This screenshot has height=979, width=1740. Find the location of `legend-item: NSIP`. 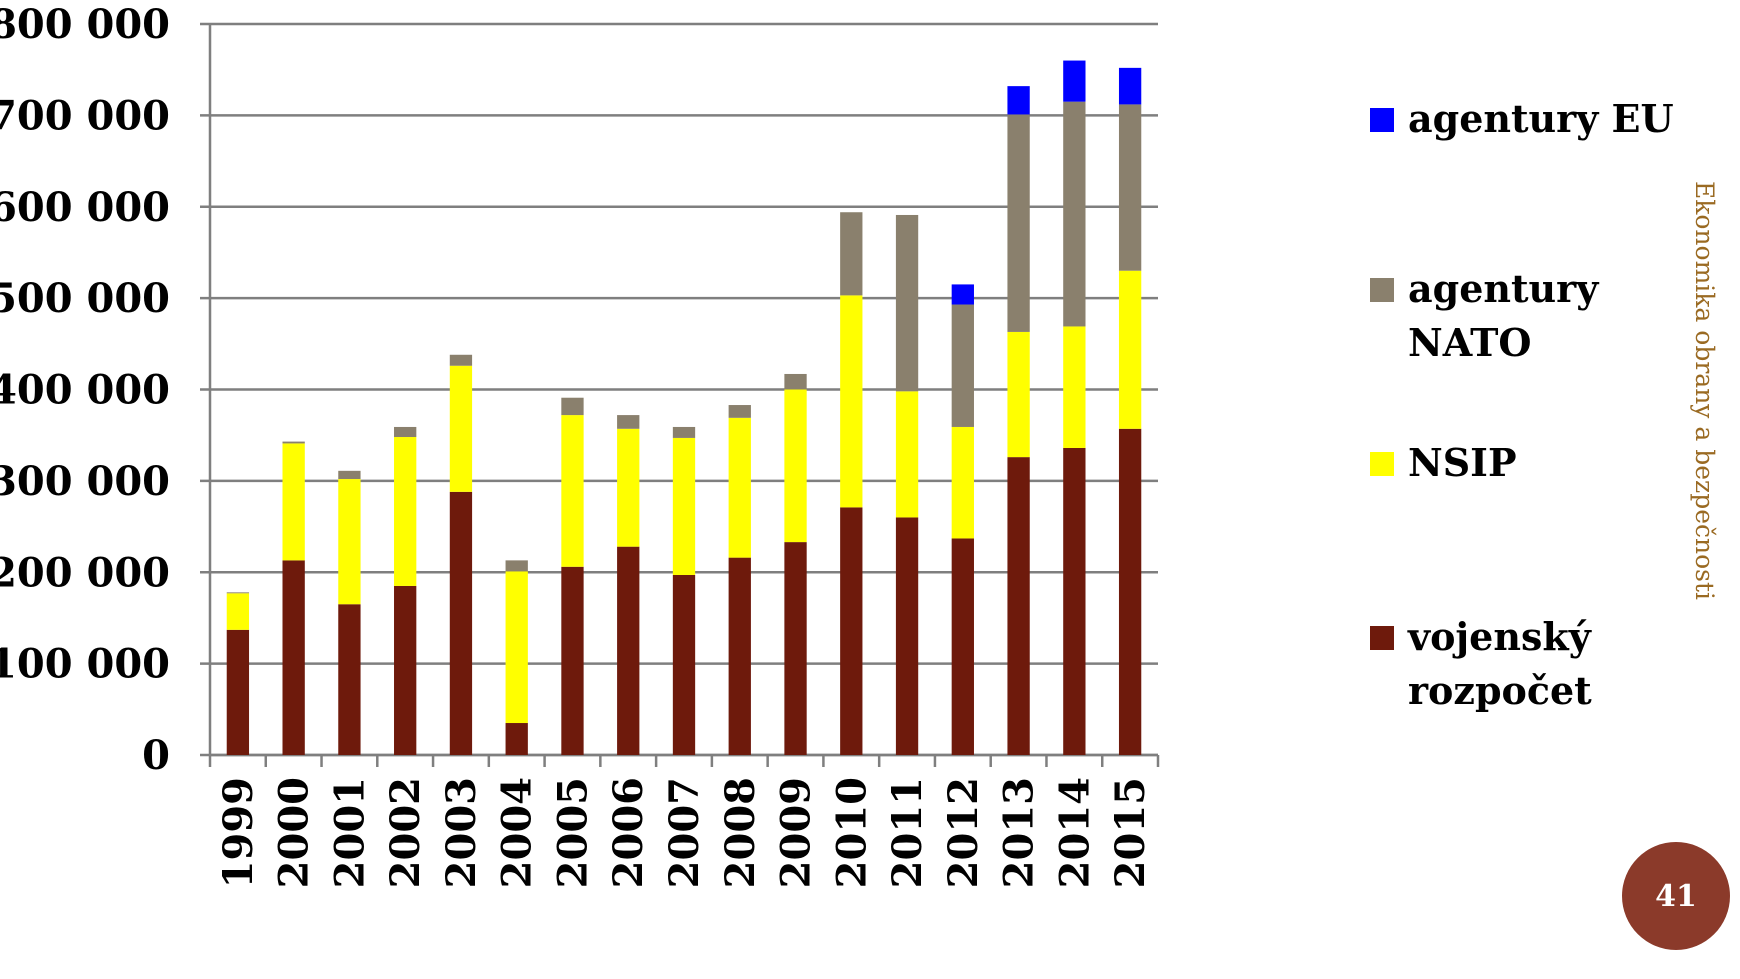

legend-item: NSIP is located at coordinates (1443, 463).